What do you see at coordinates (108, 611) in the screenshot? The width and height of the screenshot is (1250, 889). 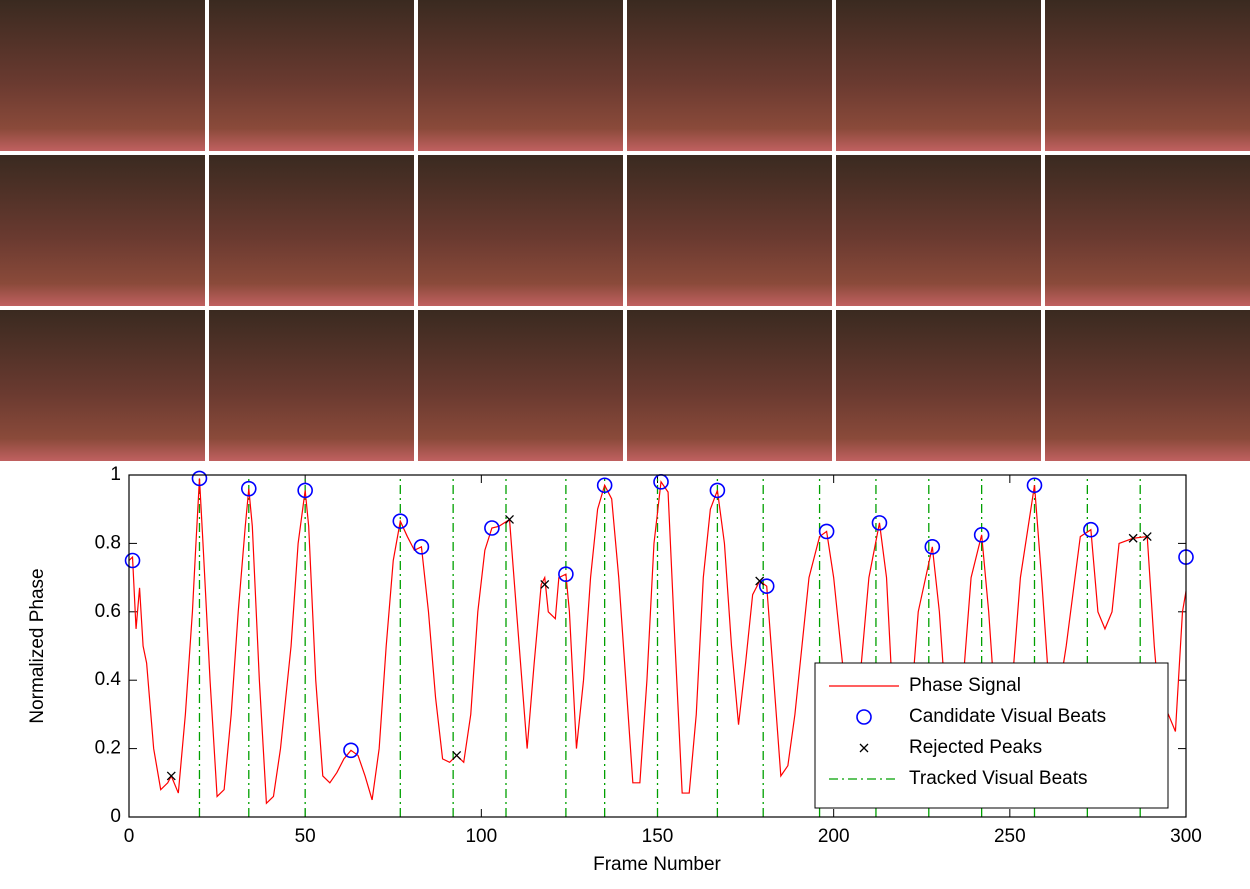 I see `y-tick-label: 0.6` at bounding box center [108, 611].